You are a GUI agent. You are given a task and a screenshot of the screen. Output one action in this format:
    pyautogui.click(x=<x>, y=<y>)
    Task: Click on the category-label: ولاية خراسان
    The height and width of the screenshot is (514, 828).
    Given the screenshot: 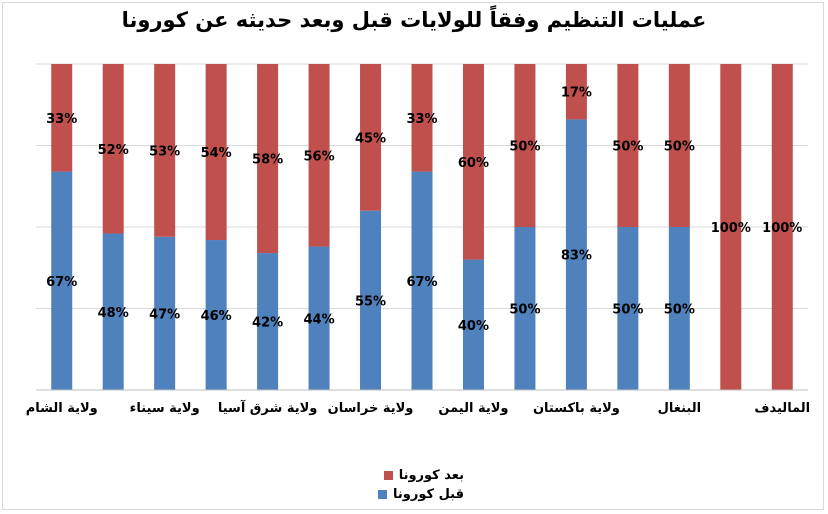 What is the action you would take?
    pyautogui.click(x=371, y=408)
    